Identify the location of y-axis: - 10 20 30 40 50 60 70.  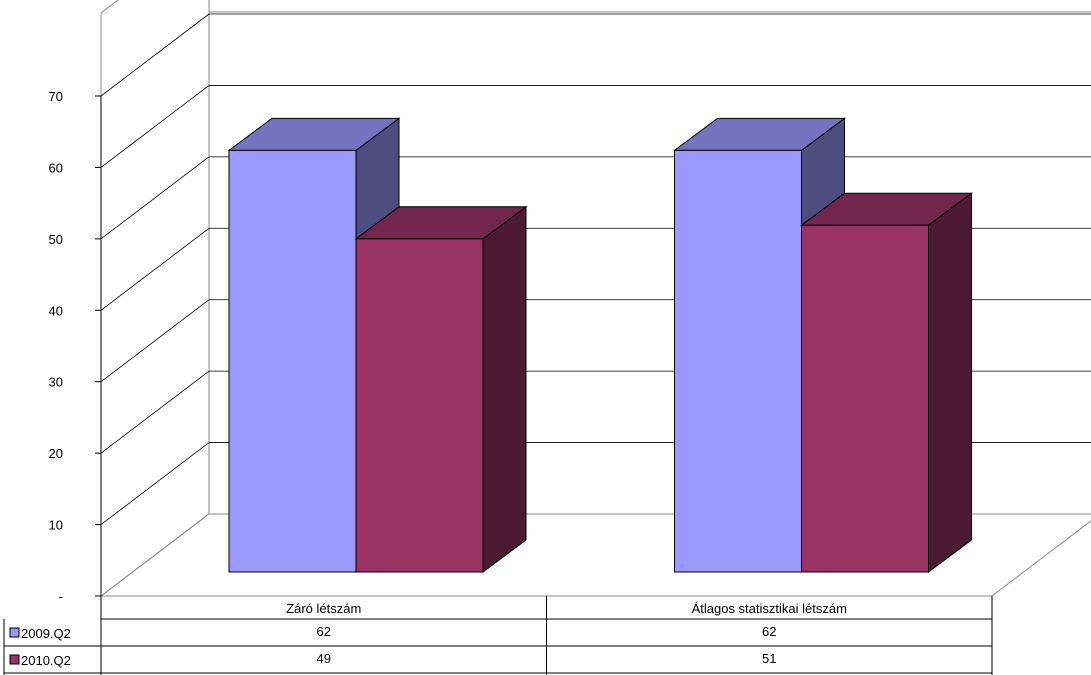
(75, 346).